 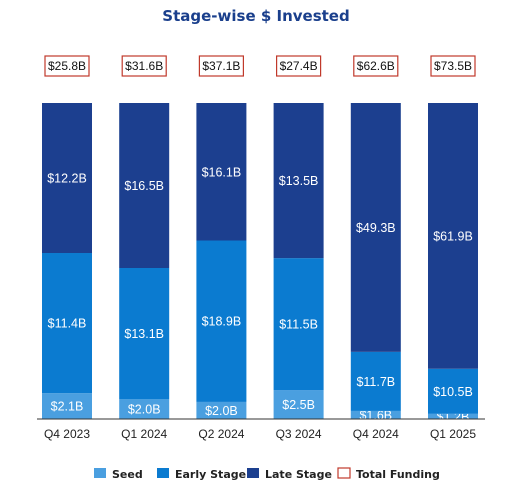 I want to click on bar-seed-q4-2023, so click(x=67, y=406).